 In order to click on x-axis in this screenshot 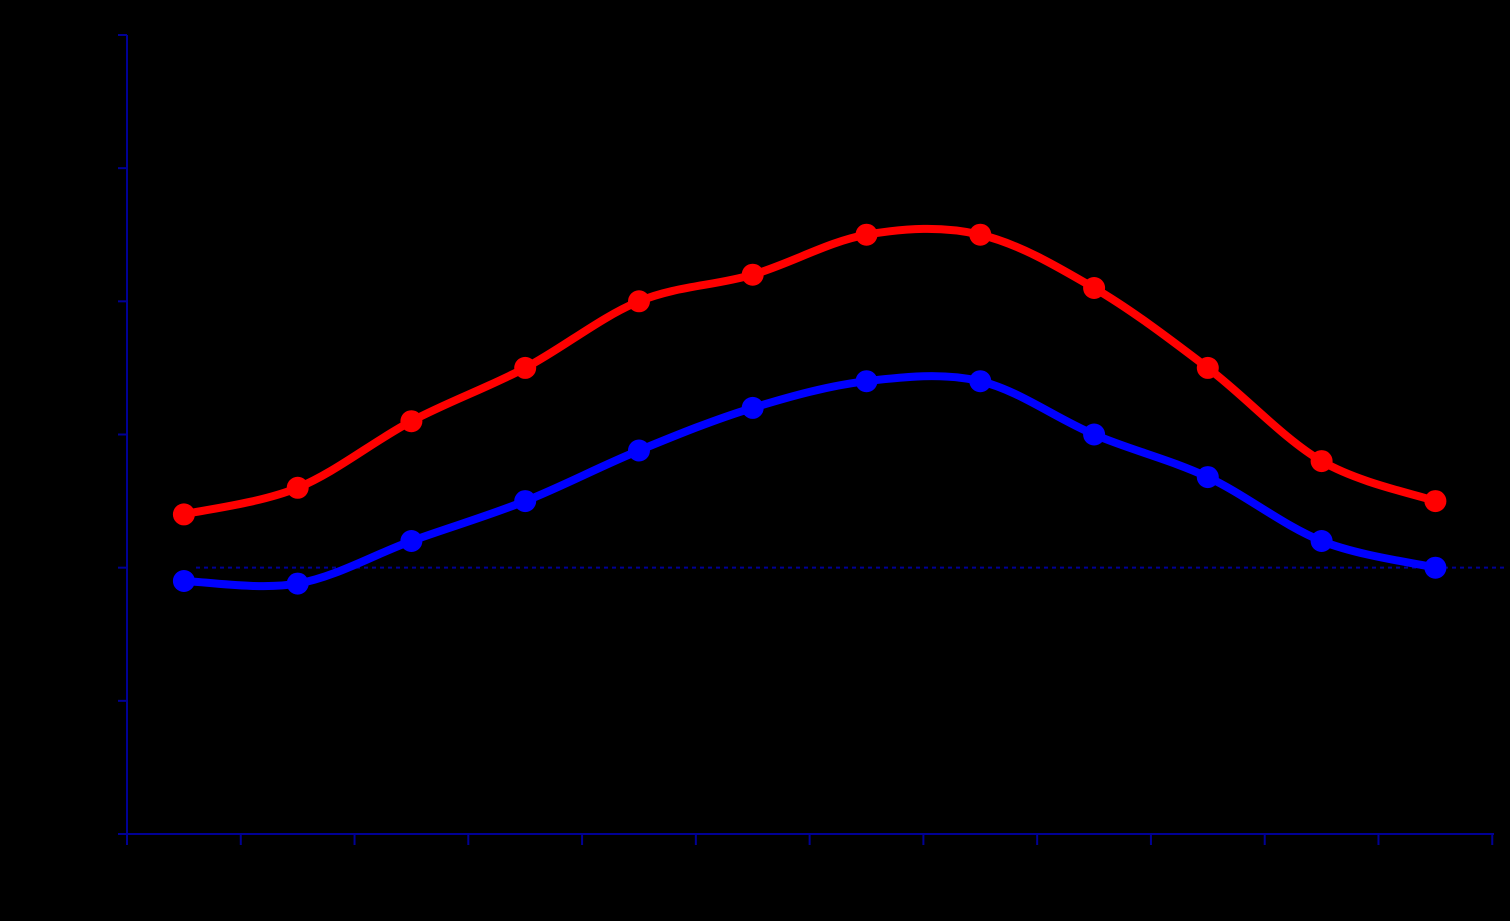, I will do `click(806, 839)`.